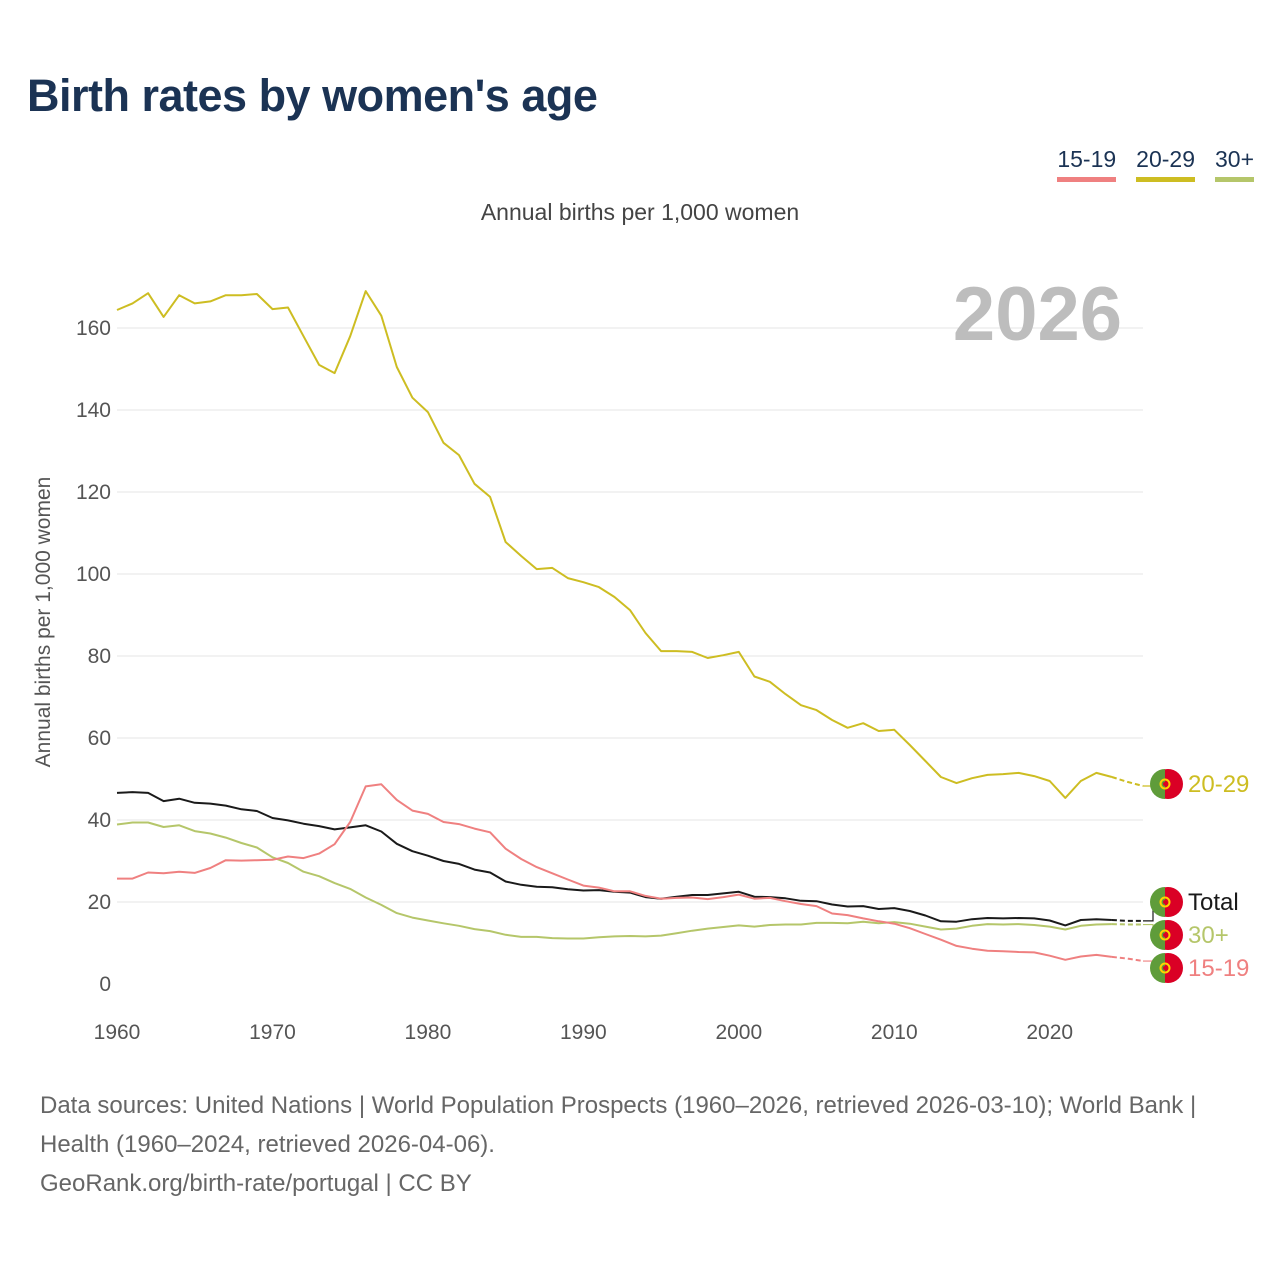  Describe the element at coordinates (99, 656) in the screenshot. I see `y-tick-label: 80` at that location.